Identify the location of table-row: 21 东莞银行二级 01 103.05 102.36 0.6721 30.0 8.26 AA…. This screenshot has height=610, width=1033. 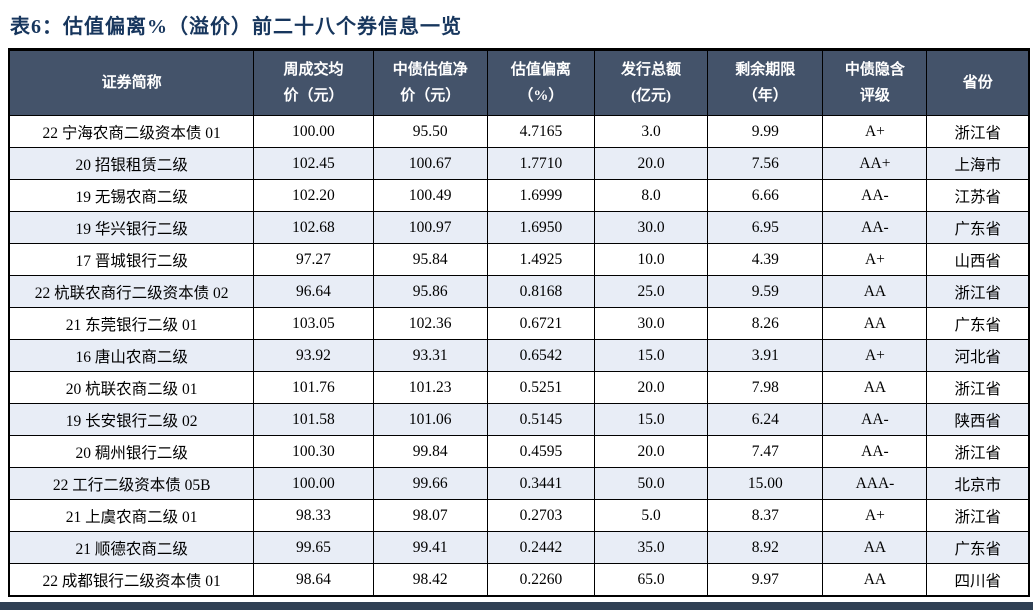
(519, 323).